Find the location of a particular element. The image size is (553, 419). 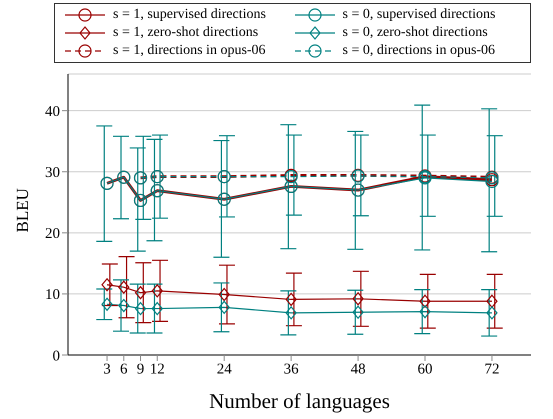

x-tick-label: 24 is located at coordinates (224, 370).